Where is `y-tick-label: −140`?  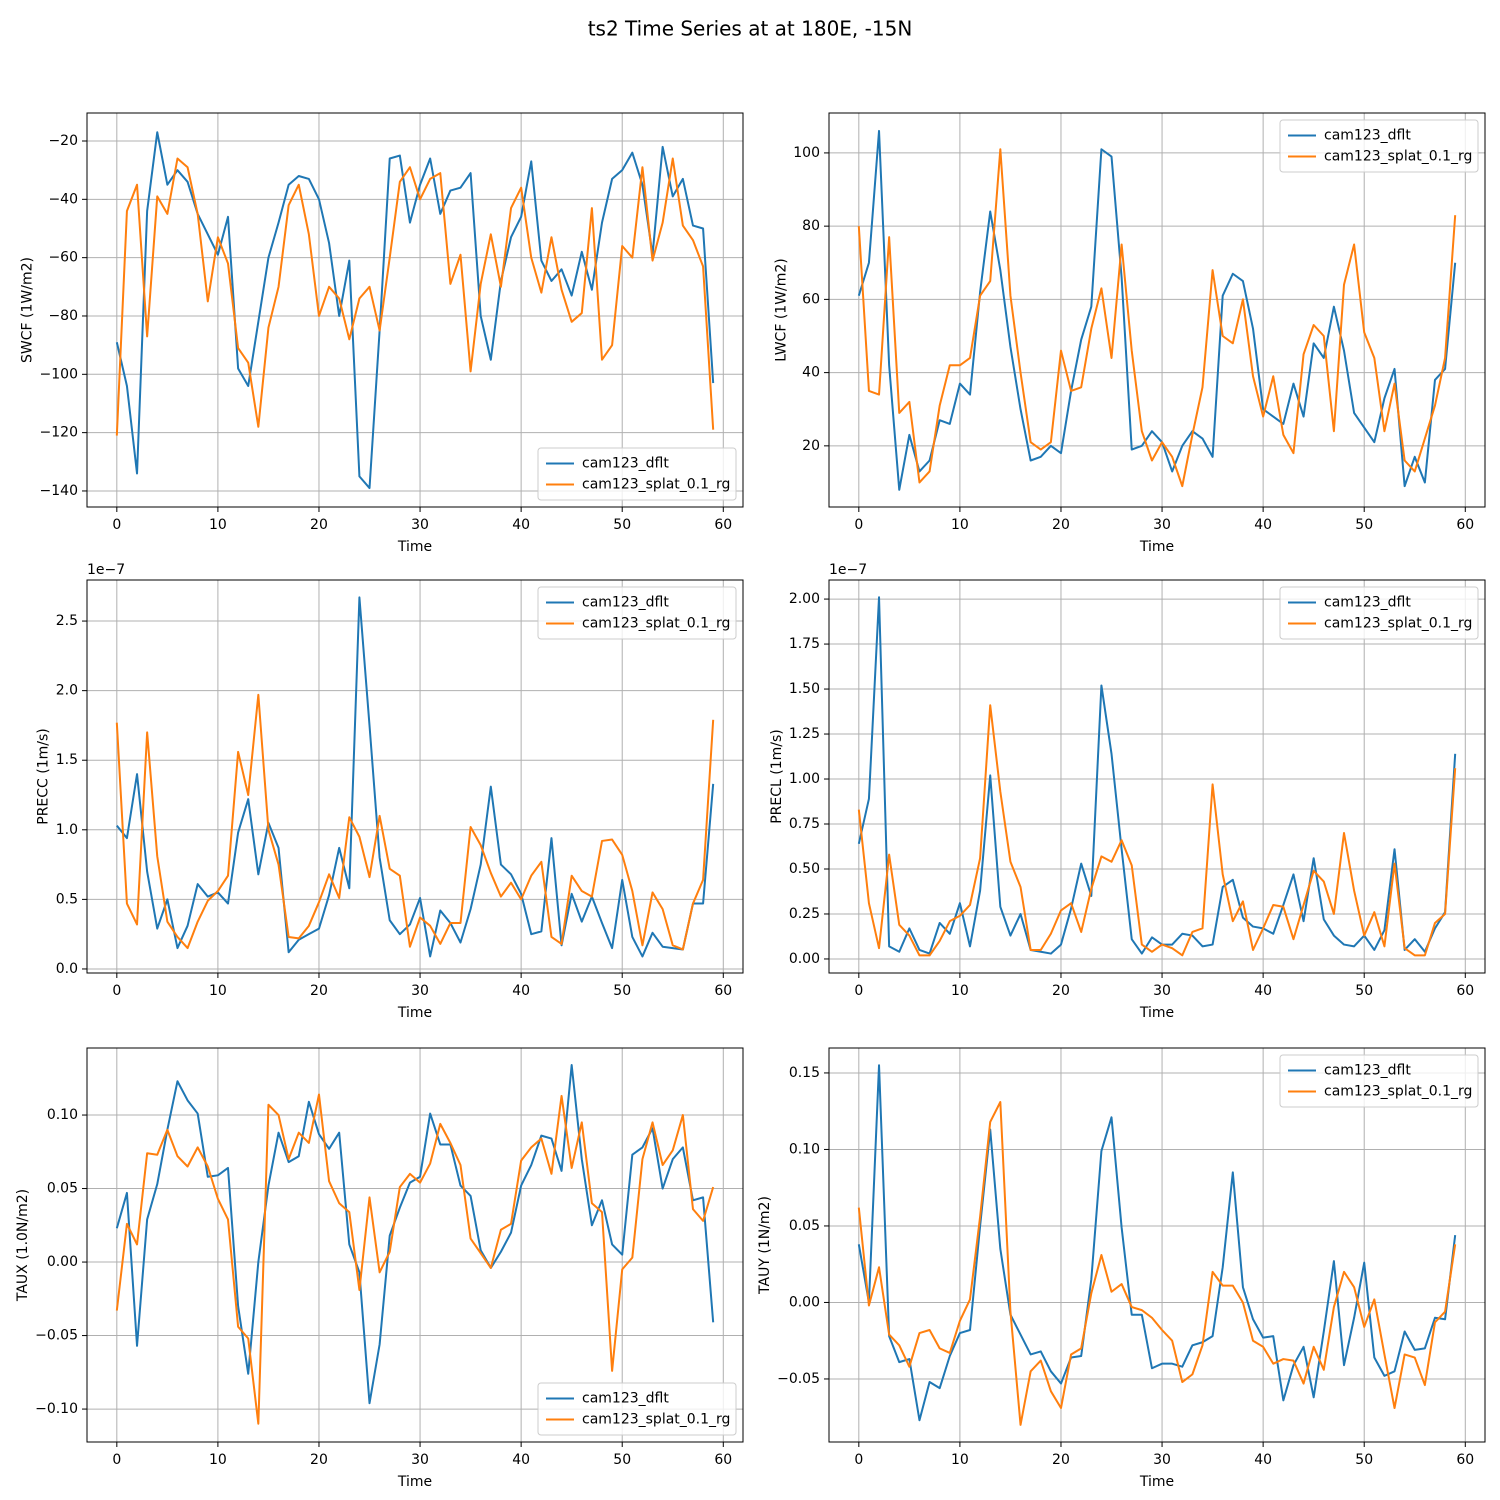
y-tick-label: −140 is located at coordinates (59, 491).